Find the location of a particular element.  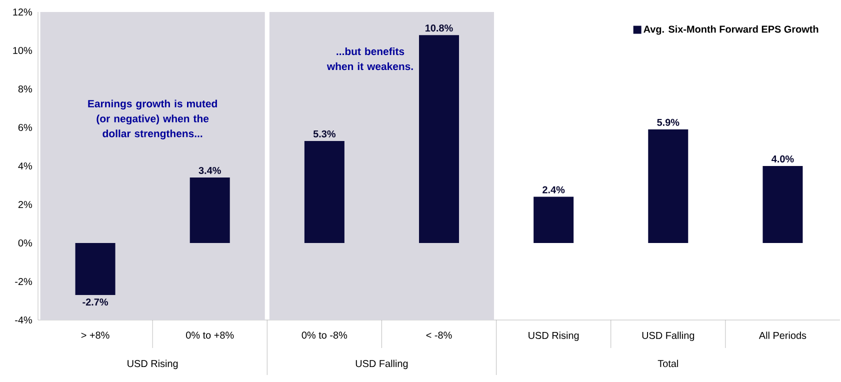

x-tick-label: All Periods is located at coordinates (782, 335).